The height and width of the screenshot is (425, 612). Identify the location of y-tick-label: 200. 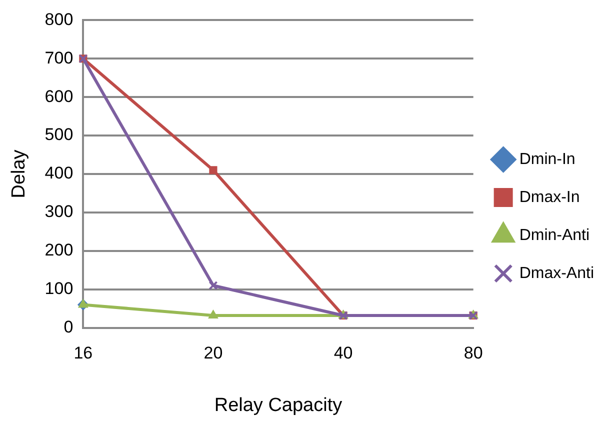
(59, 250).